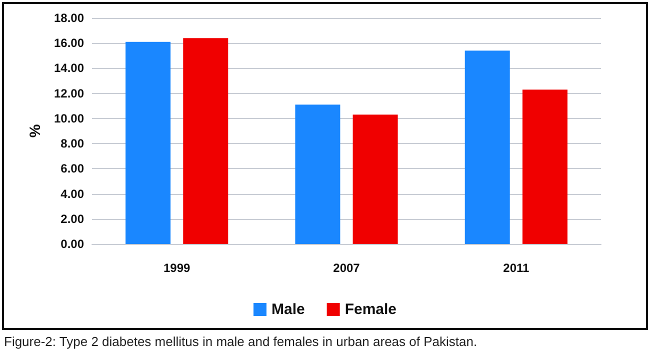 The image size is (650, 361). What do you see at coordinates (69, 18) in the screenshot?
I see `y-tick-label: 18.00` at bounding box center [69, 18].